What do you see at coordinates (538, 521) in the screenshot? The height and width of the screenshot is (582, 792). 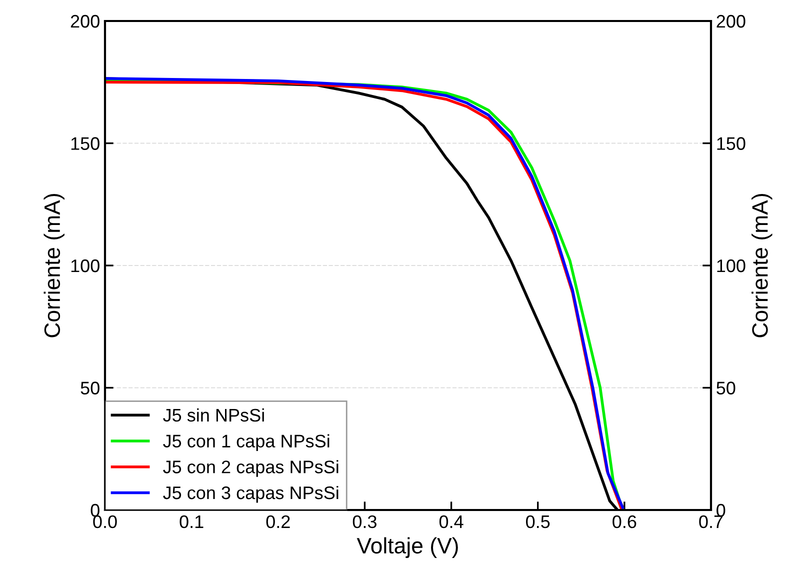 I see `x-tick-label: 0.5` at bounding box center [538, 521].